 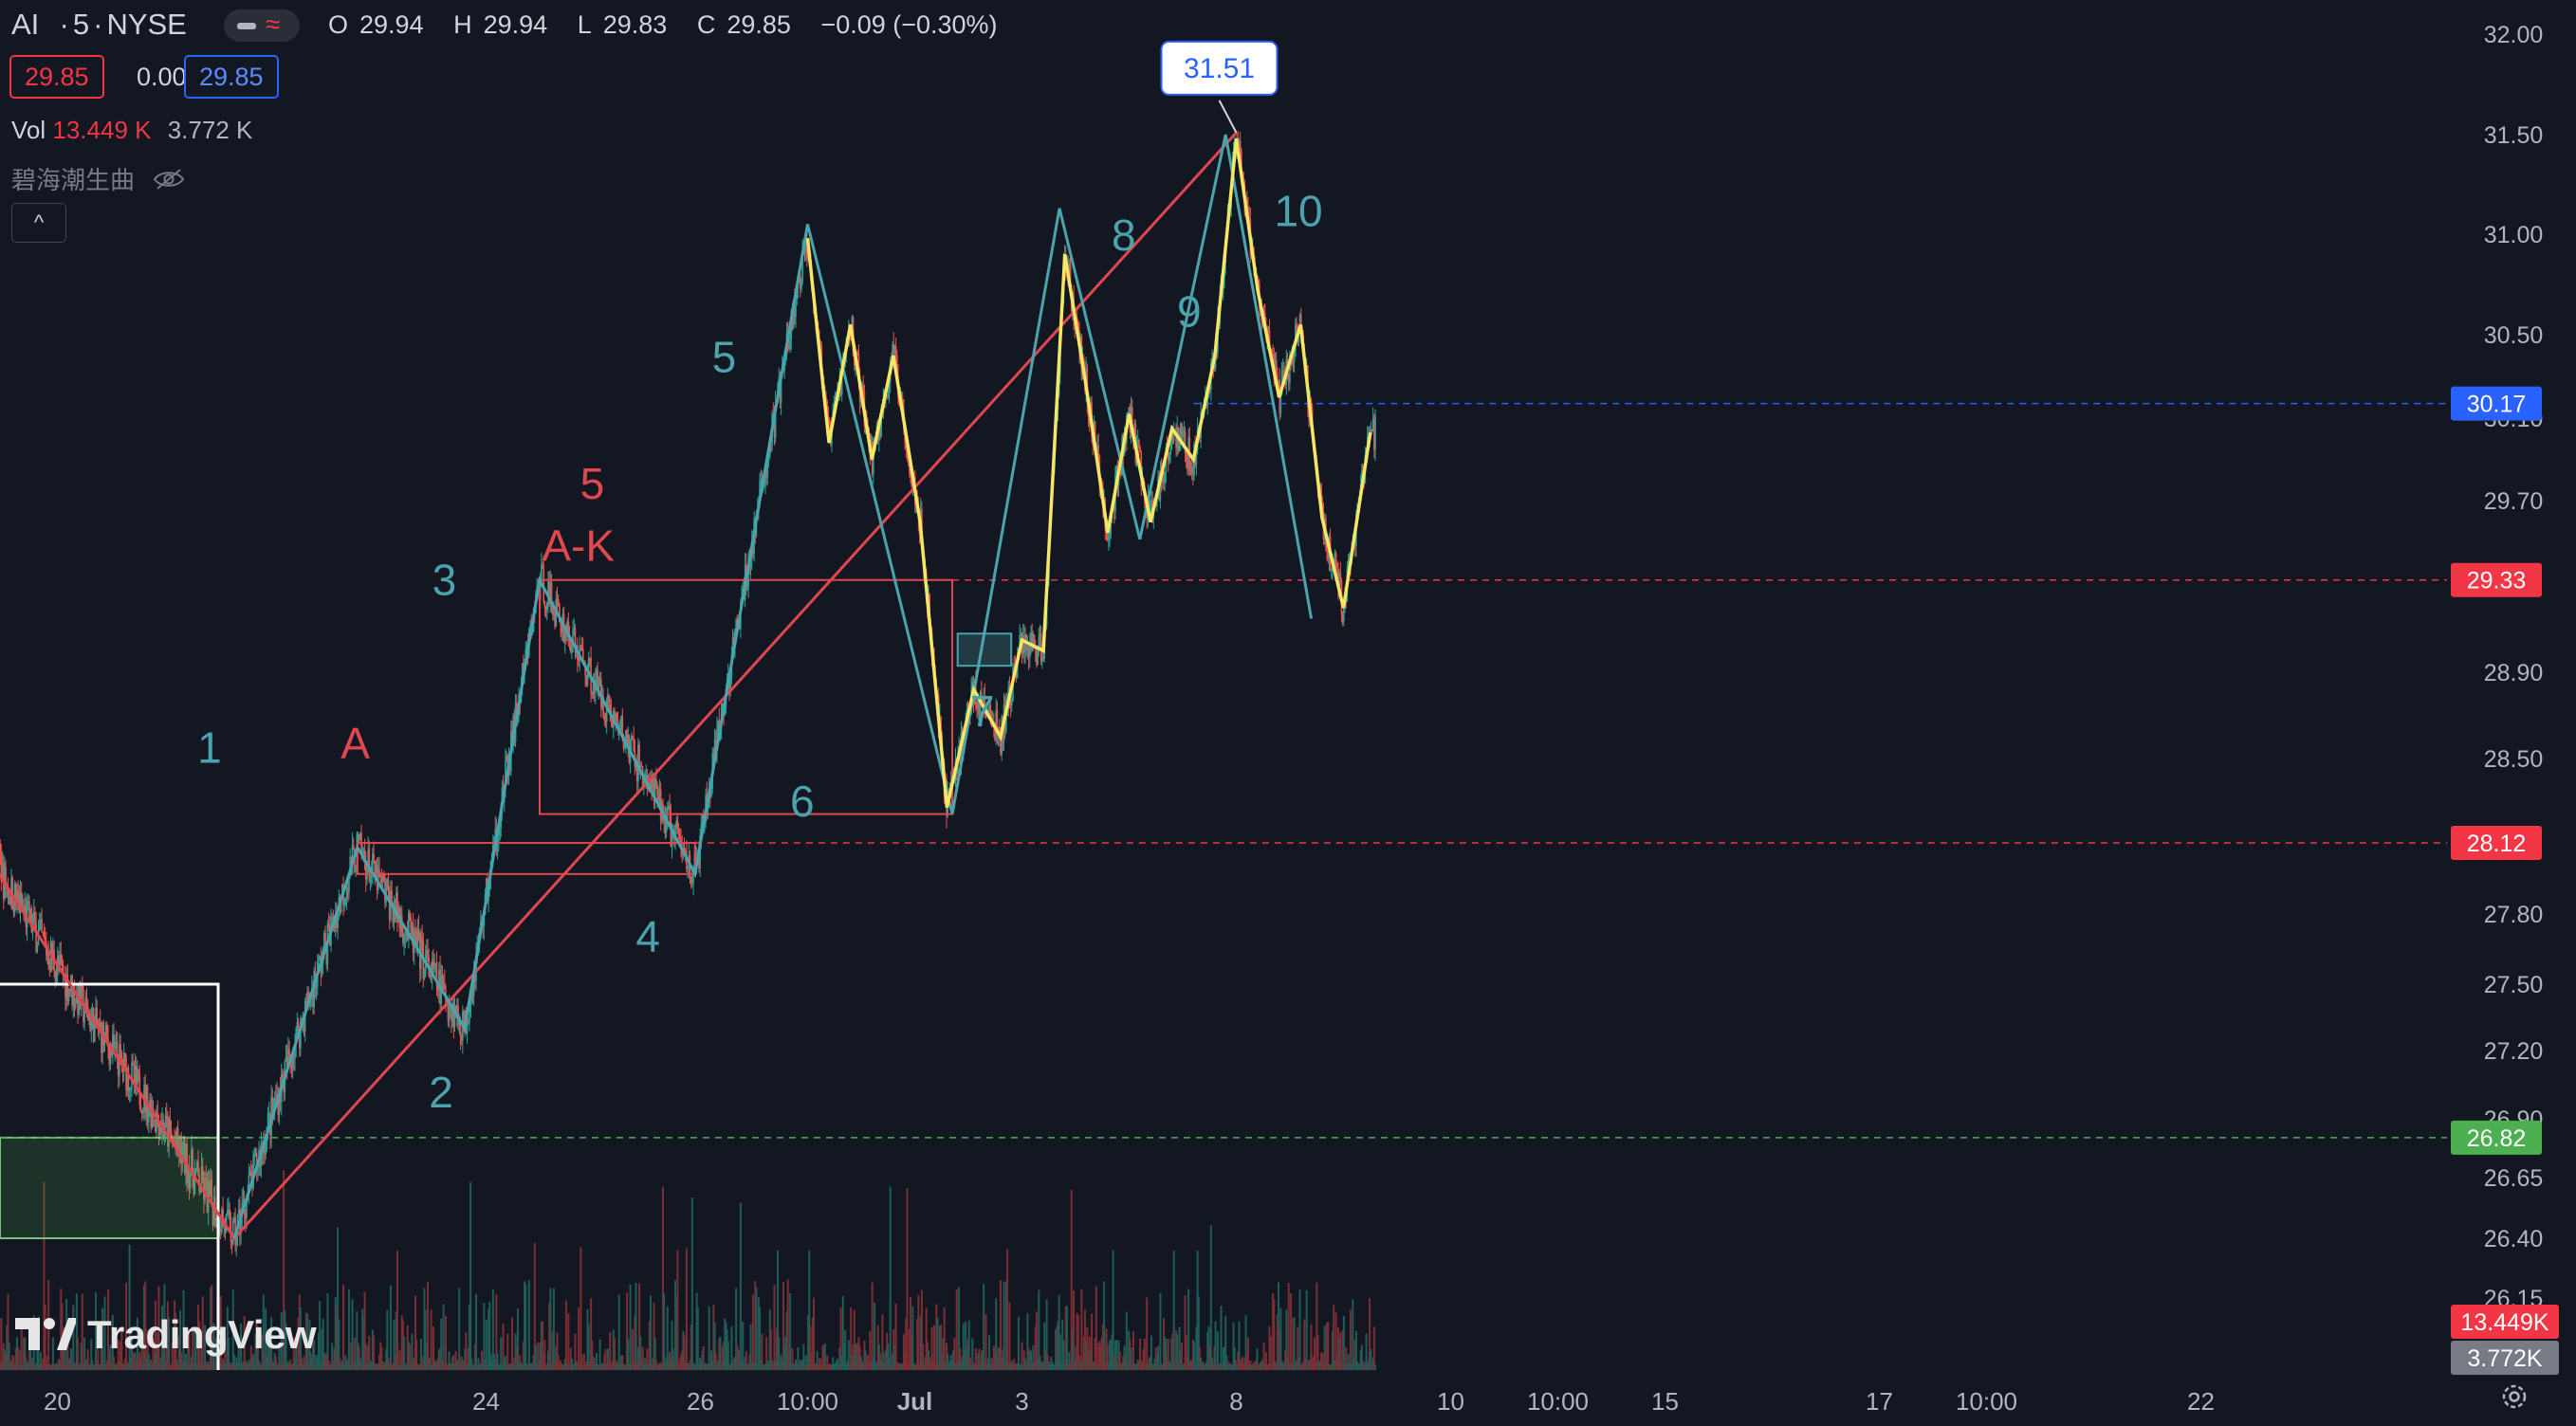 What do you see at coordinates (2201, 1401) in the screenshot?
I see `time-tick-label: 22` at bounding box center [2201, 1401].